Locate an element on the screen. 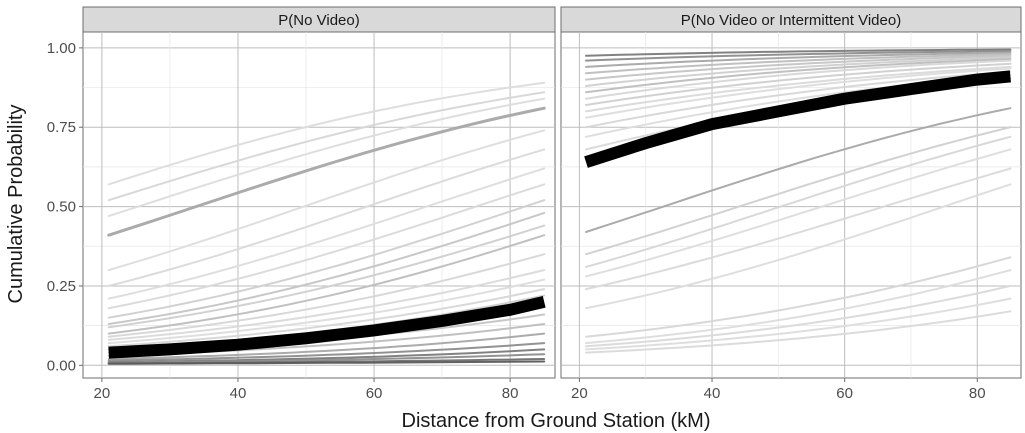  y-tick-label: 0.00 is located at coordinates (61, 365).